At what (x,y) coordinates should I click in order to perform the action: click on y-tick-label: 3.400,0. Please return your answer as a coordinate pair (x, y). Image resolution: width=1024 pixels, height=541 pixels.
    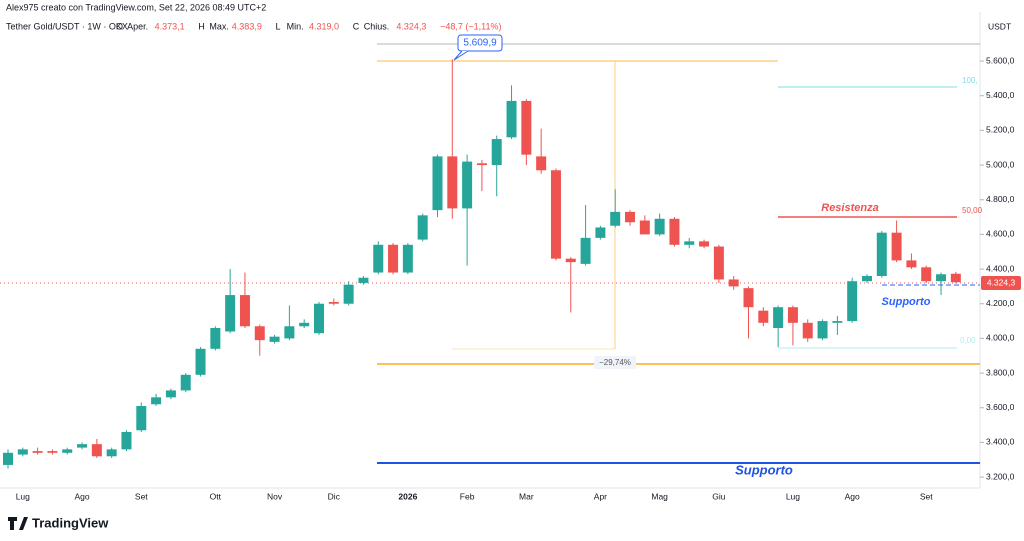
    Looking at the image, I should click on (1000, 442).